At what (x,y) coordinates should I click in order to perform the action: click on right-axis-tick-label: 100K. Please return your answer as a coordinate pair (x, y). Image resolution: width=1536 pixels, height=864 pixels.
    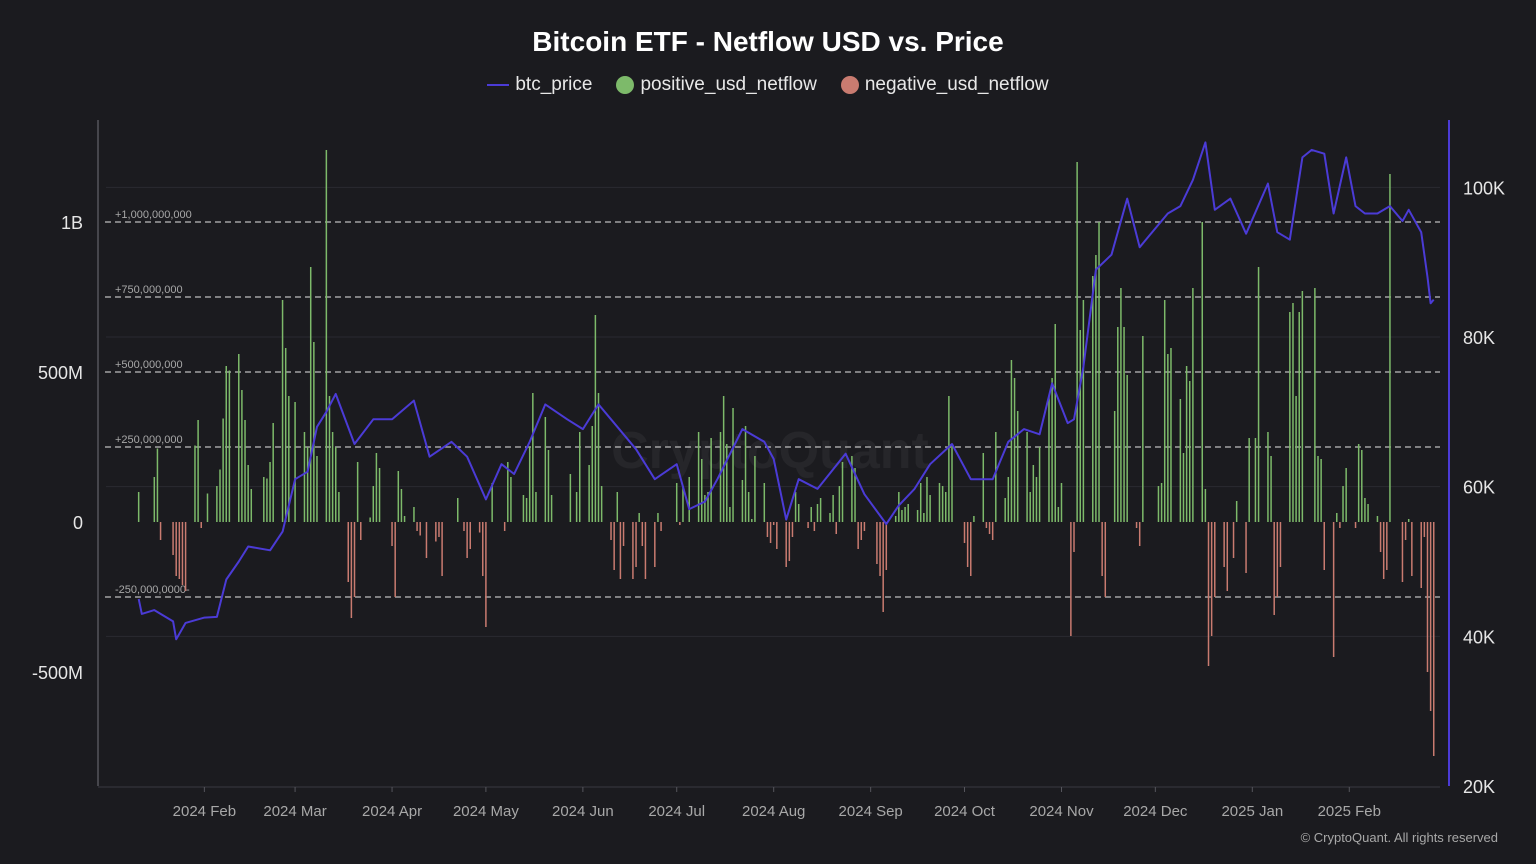
    Looking at the image, I should click on (1484, 188).